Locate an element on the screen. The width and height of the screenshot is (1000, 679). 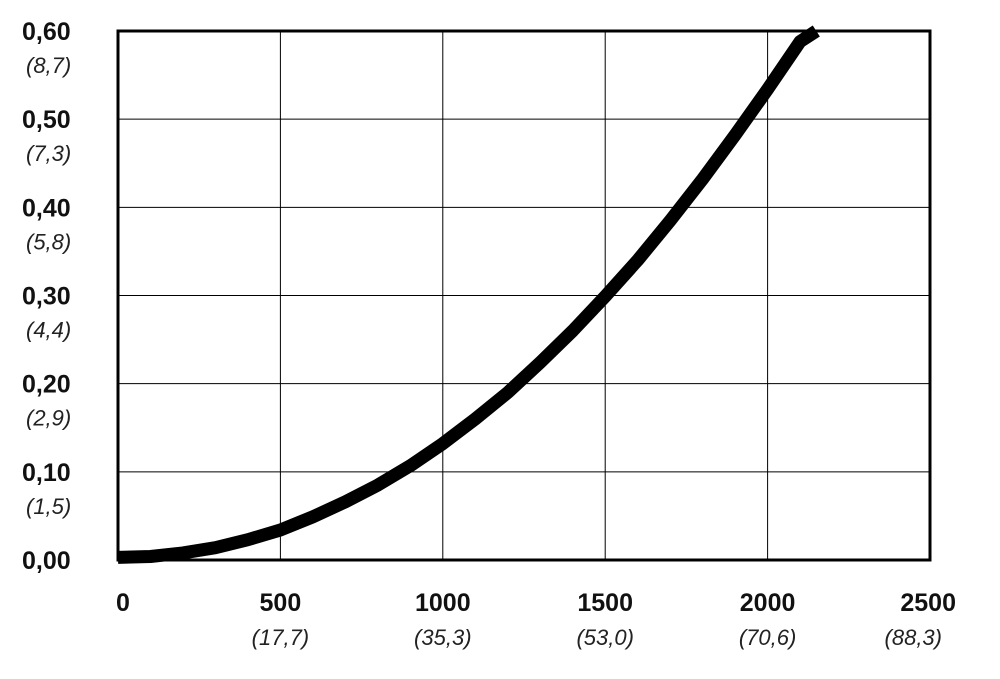
x-tick-sublabel: (70,6) is located at coordinates (767, 637).